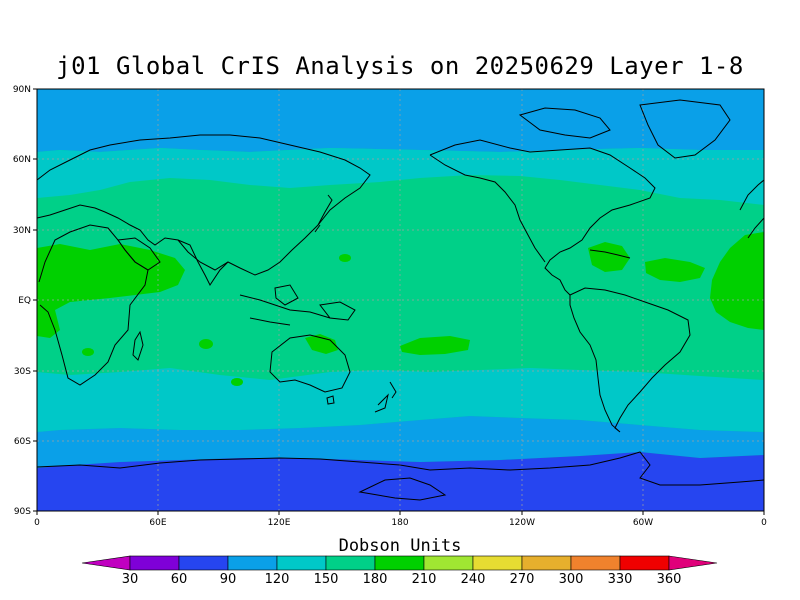  I want to click on colorbar-label: 30, so click(130, 579).